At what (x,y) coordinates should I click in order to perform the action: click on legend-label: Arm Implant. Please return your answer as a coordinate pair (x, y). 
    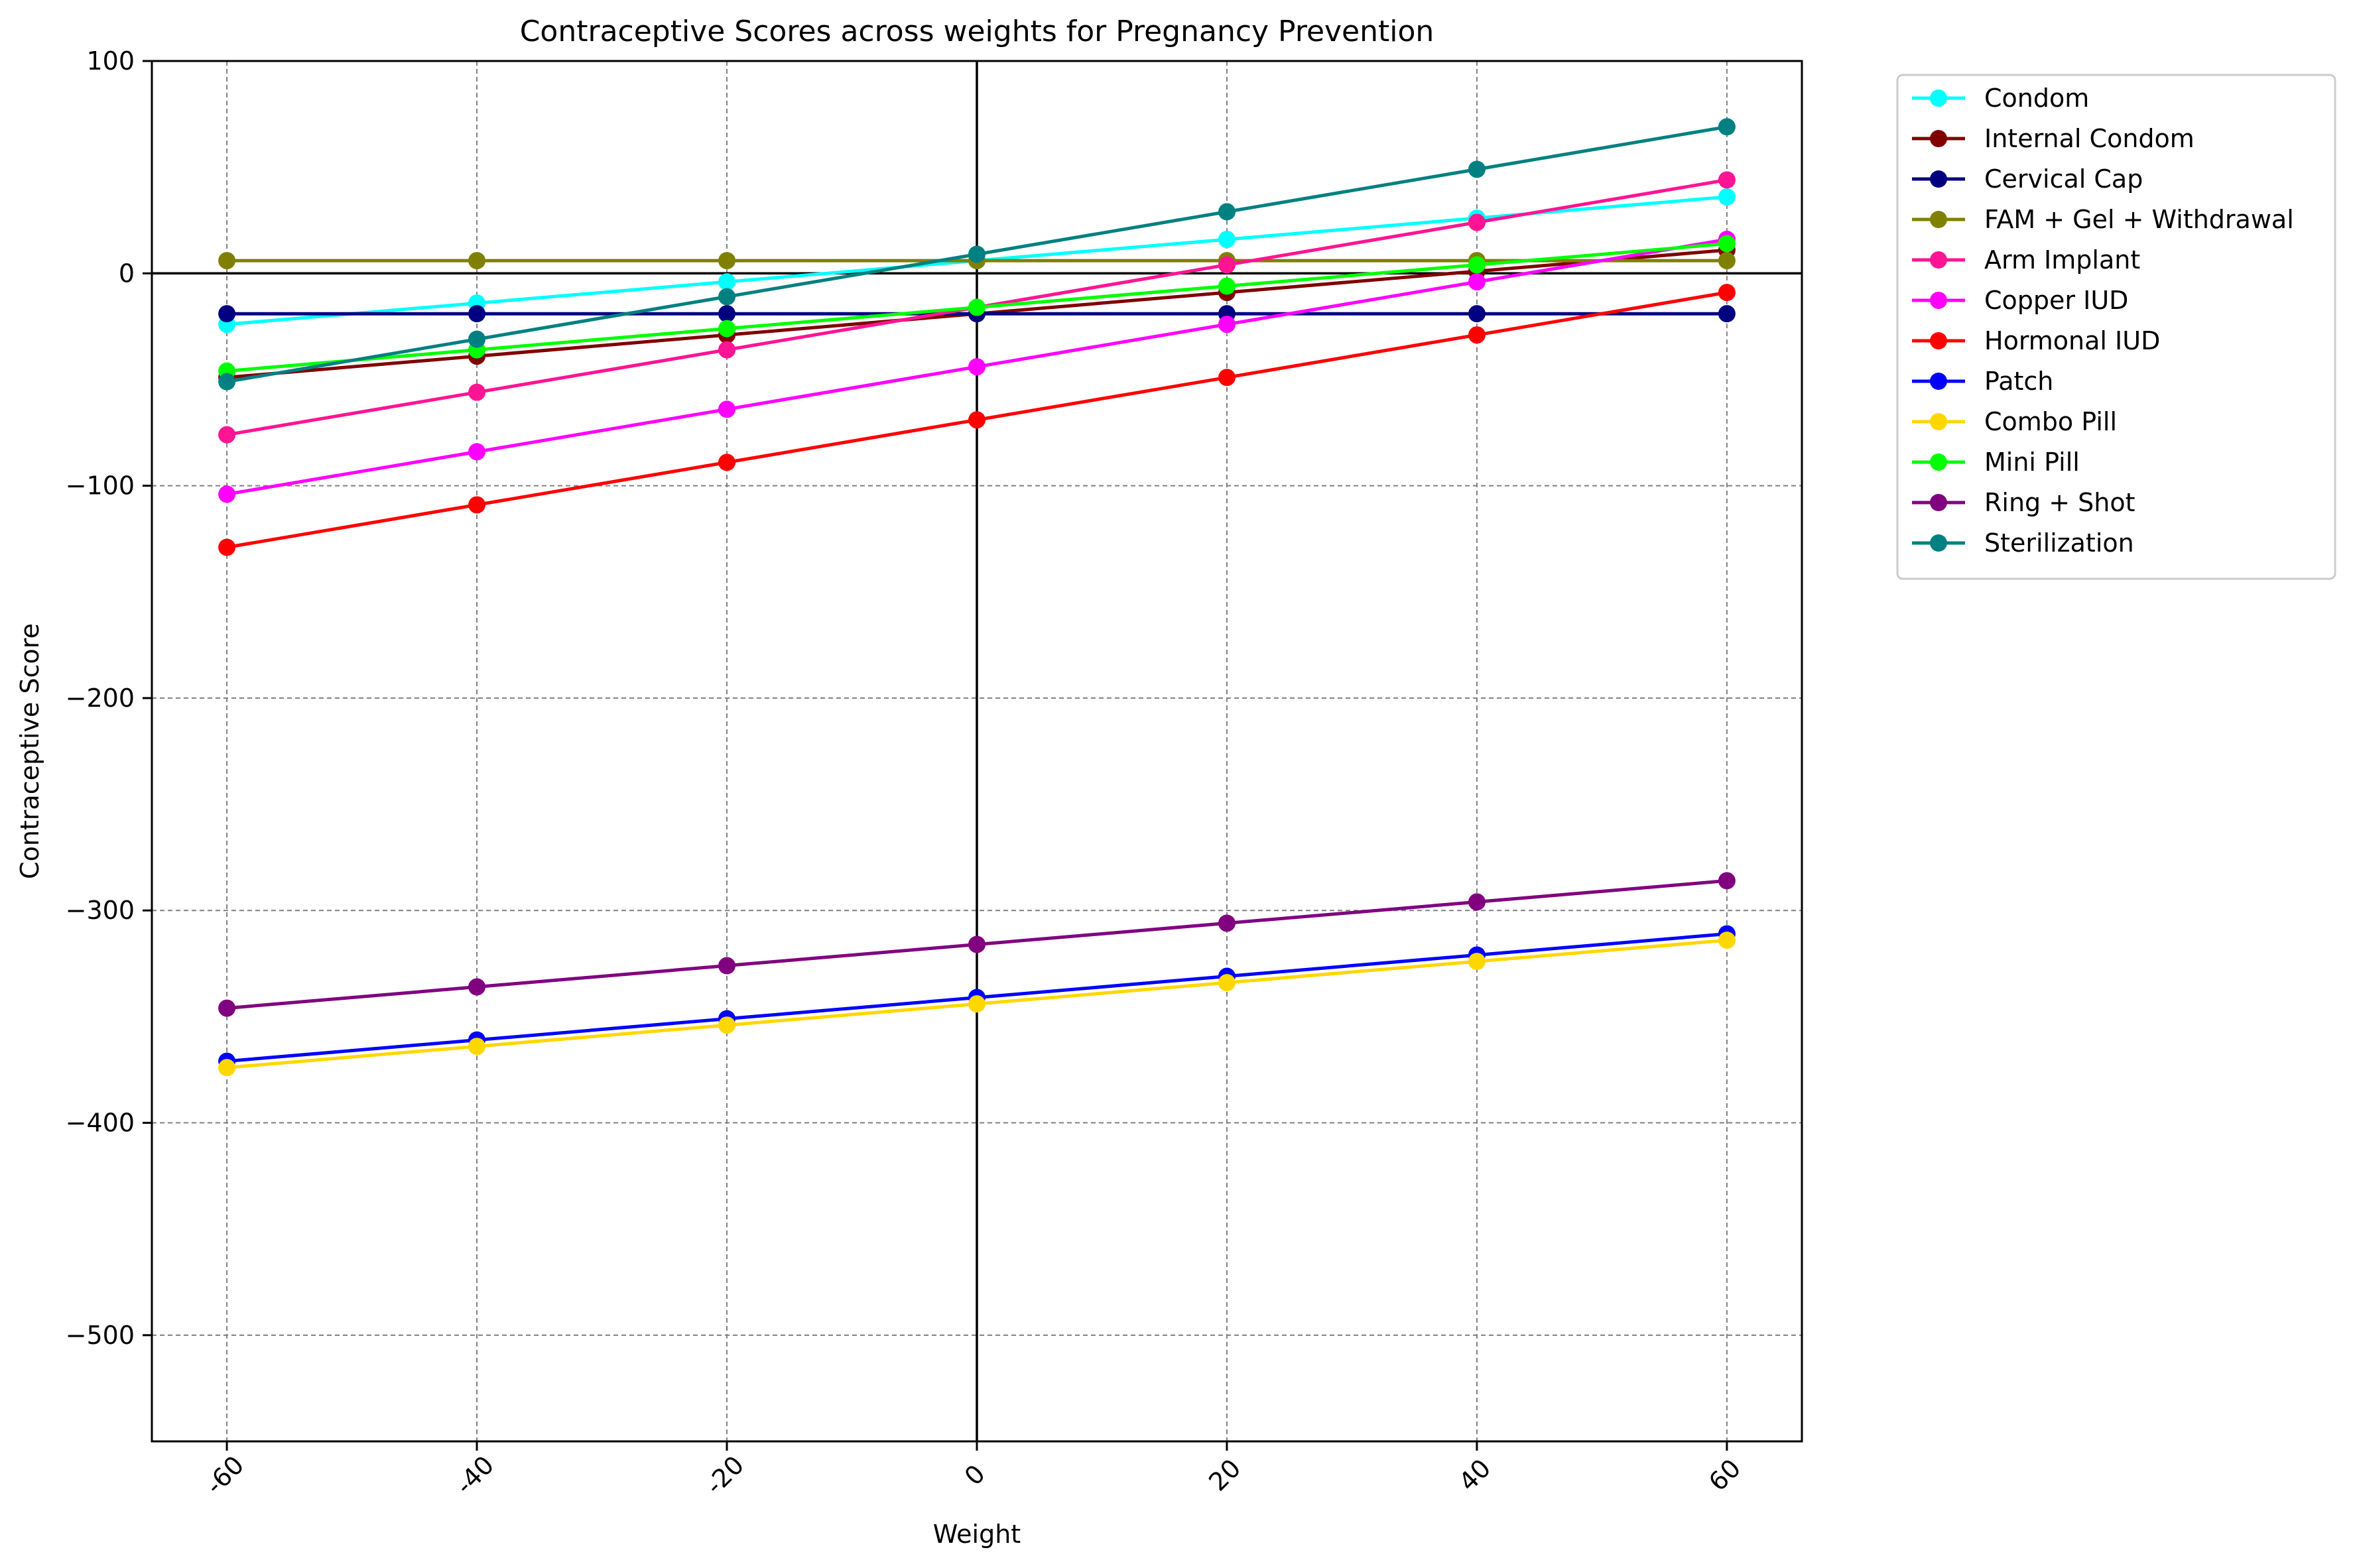
    Looking at the image, I should click on (2062, 259).